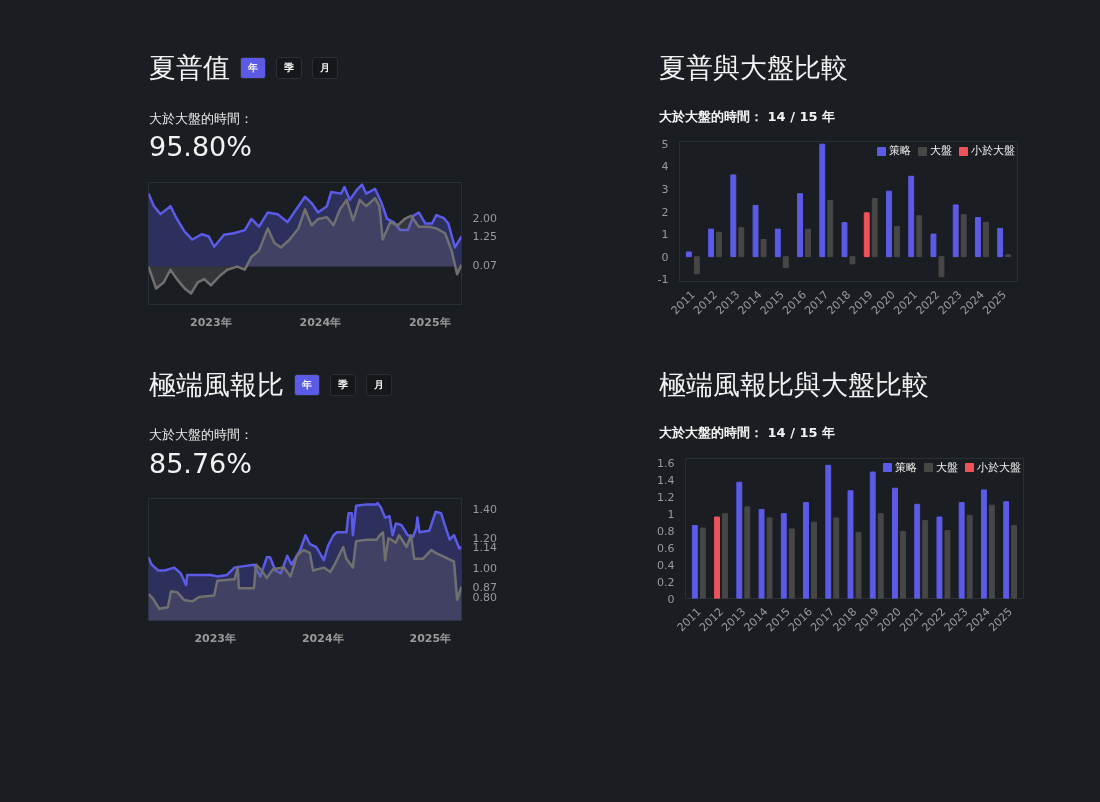  Describe the element at coordinates (484, 265) in the screenshot. I see `y-tick-label: 0.07` at that location.